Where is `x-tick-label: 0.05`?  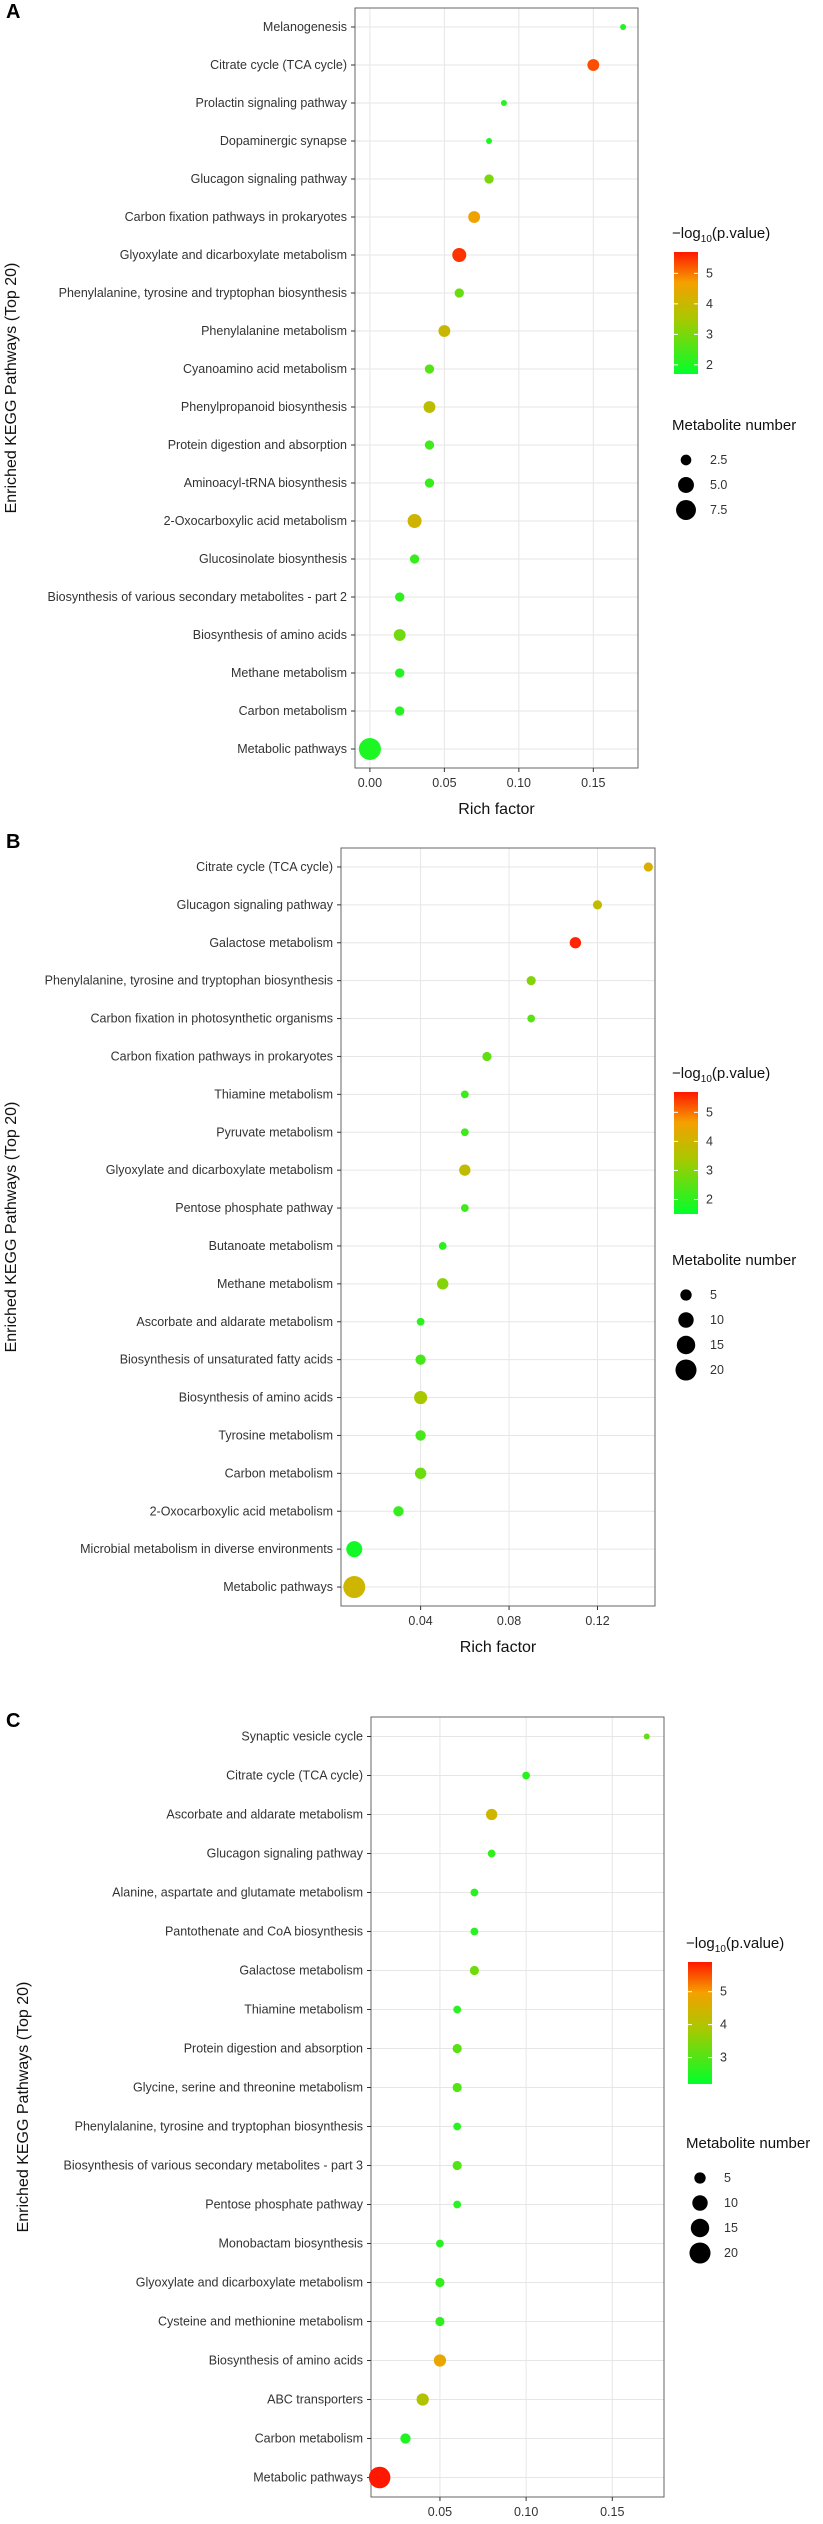
x-tick-label: 0.05 is located at coordinates (440, 2512).